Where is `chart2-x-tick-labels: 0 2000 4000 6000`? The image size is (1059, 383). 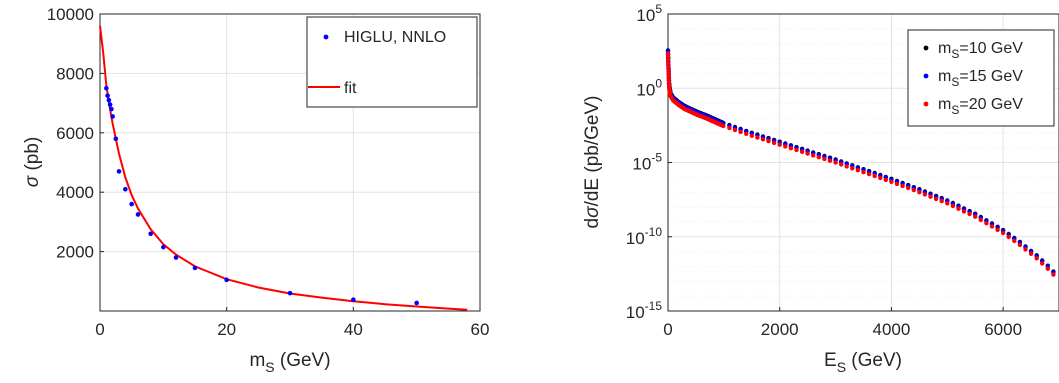
chart2-x-tick-labels: 0 2000 4000 6000 is located at coordinates (842, 329).